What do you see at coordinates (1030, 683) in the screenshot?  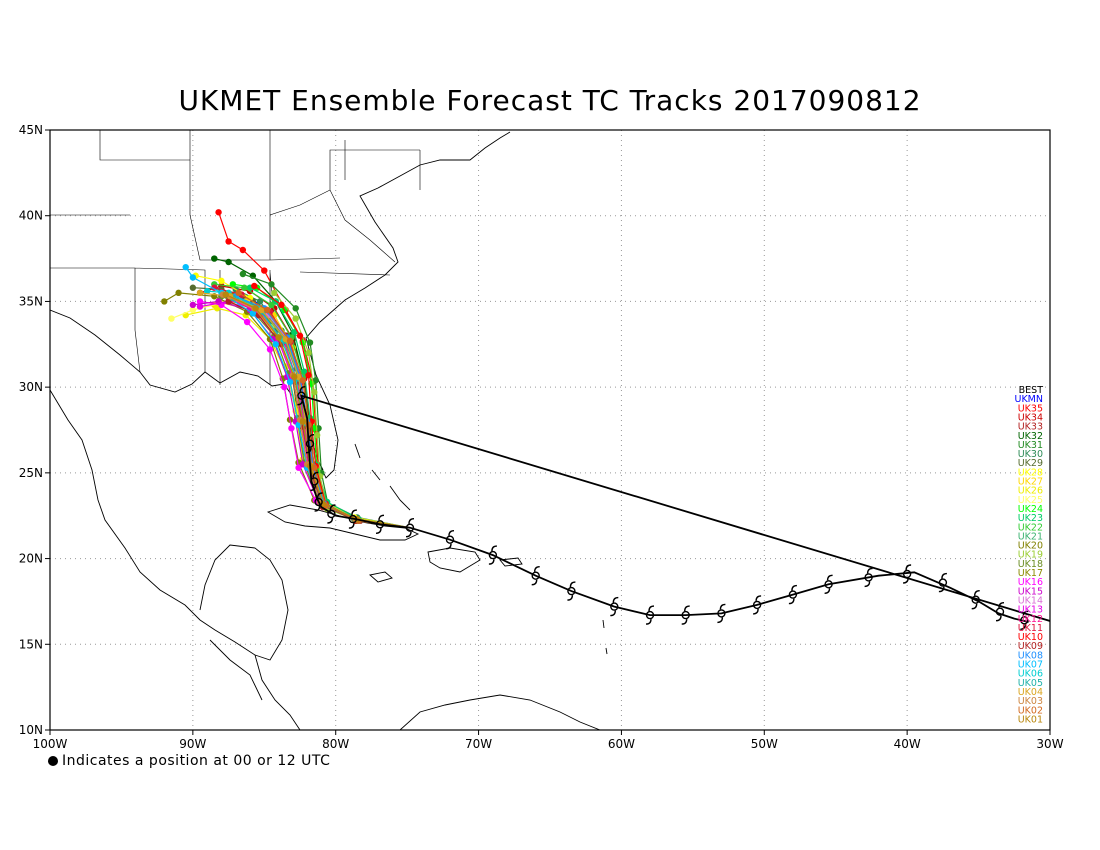 I see `legend-item-uk05: UK05` at bounding box center [1030, 683].